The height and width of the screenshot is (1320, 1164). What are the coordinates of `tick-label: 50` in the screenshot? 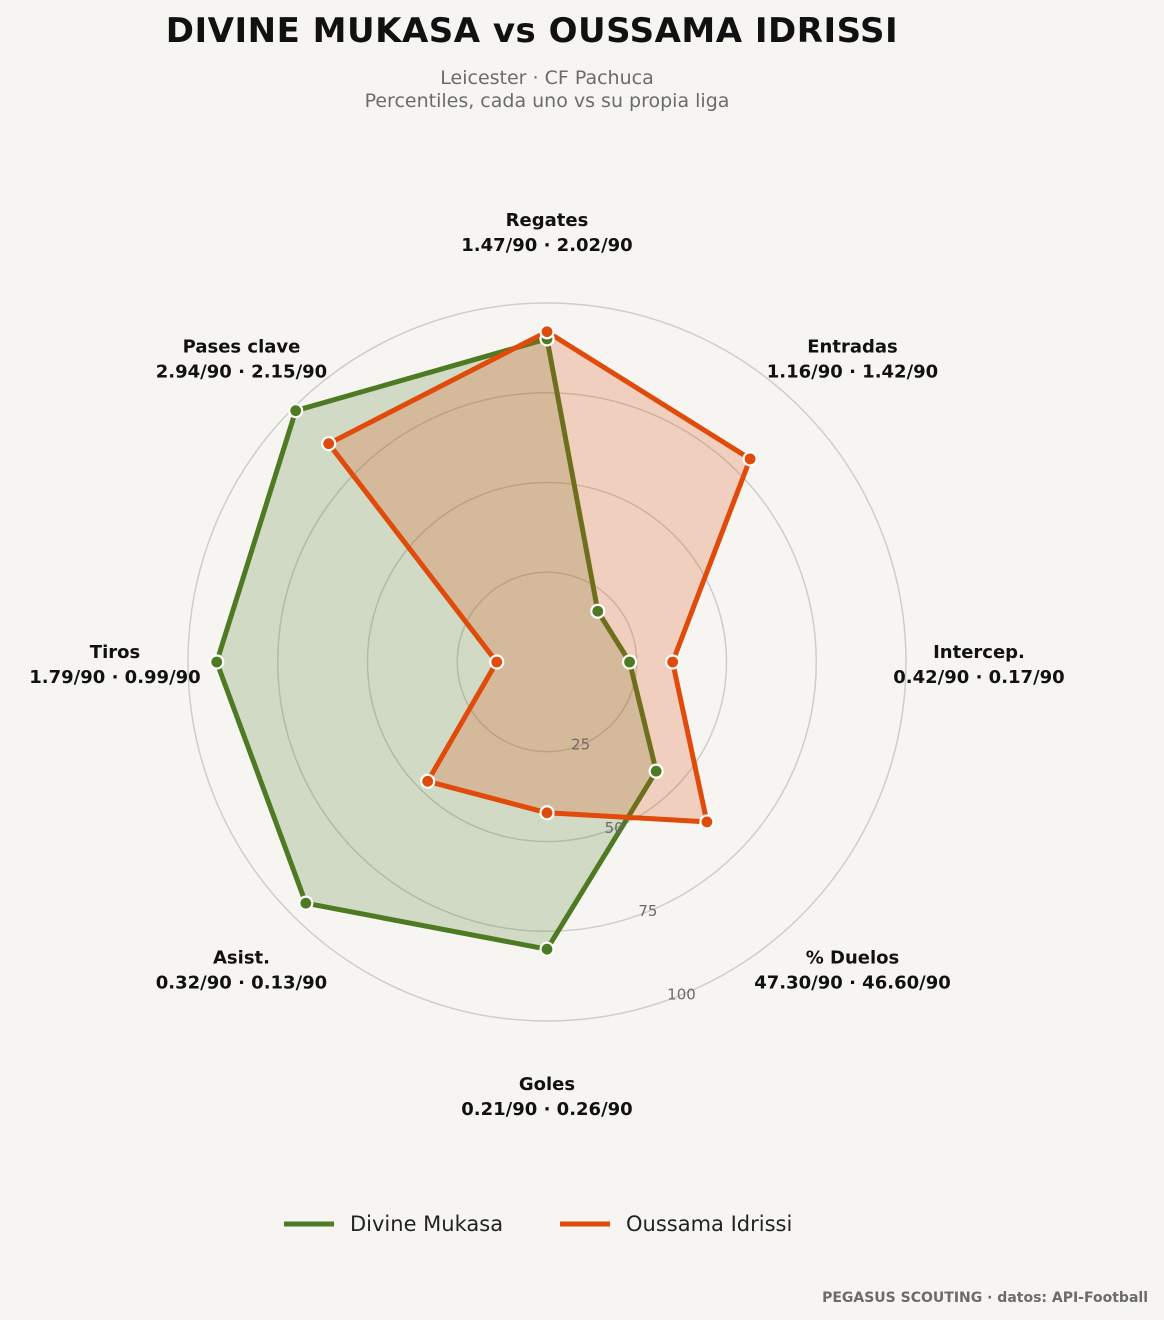 It's located at (614, 828).